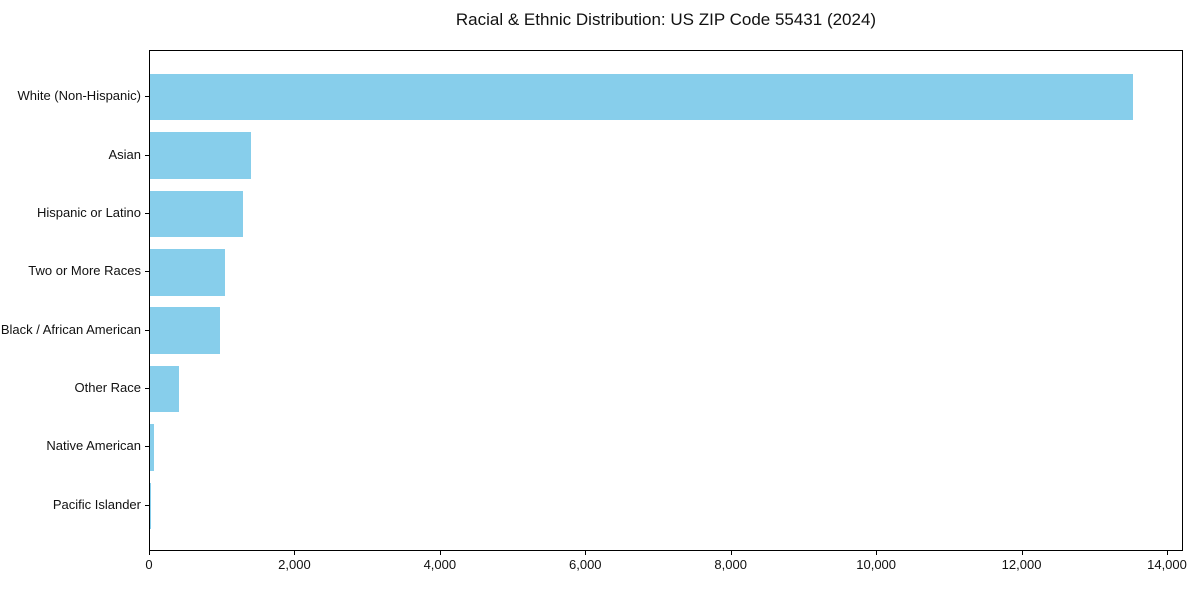 Image resolution: width=1200 pixels, height=600 pixels. I want to click on x-tick-label: 8,000, so click(730, 564).